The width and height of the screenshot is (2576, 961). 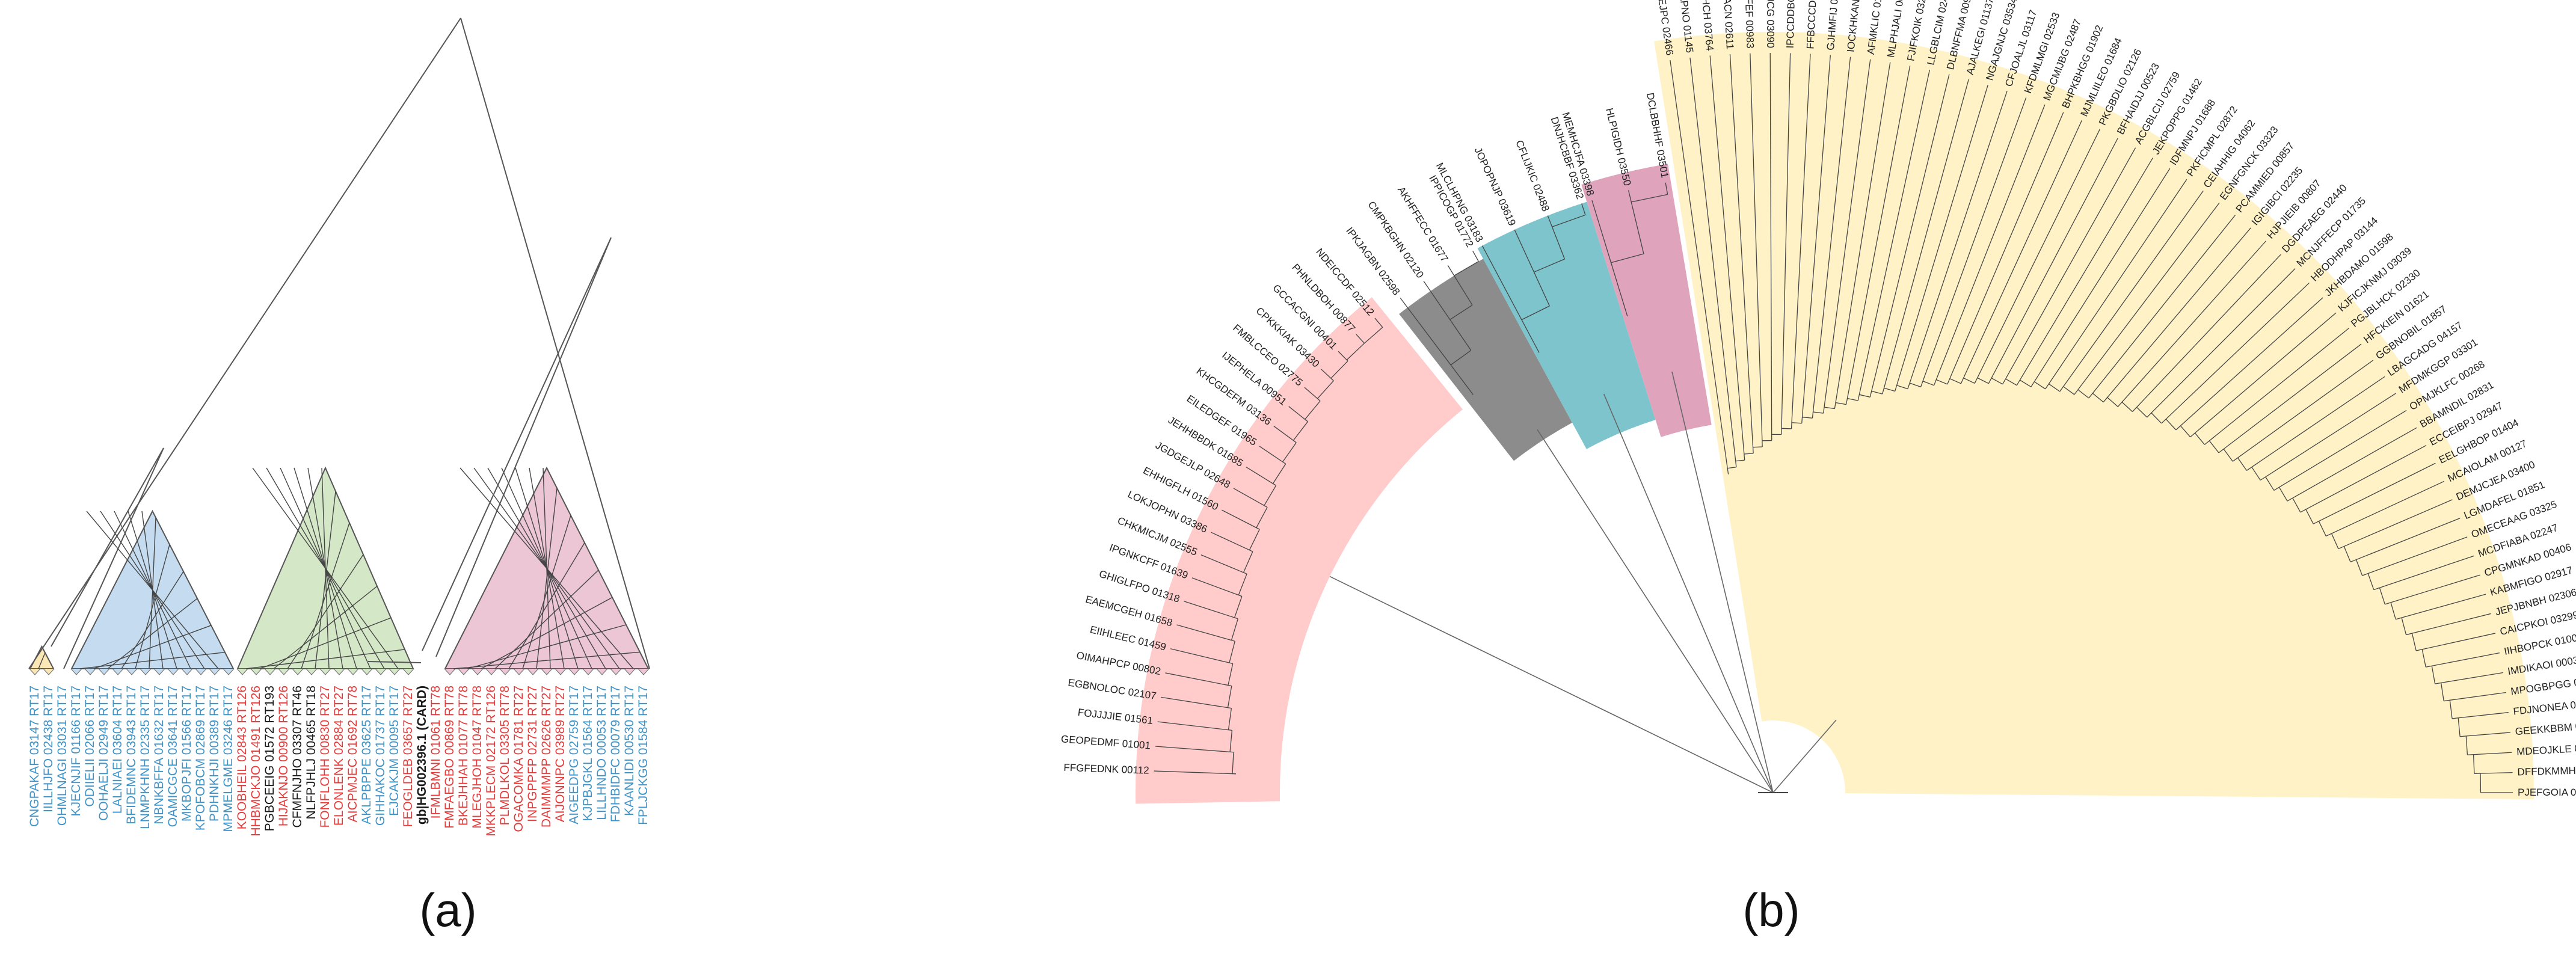 What do you see at coordinates (2158, 108) in the screenshot?
I see `leaf-label: ACGBLCIJ 02759` at bounding box center [2158, 108].